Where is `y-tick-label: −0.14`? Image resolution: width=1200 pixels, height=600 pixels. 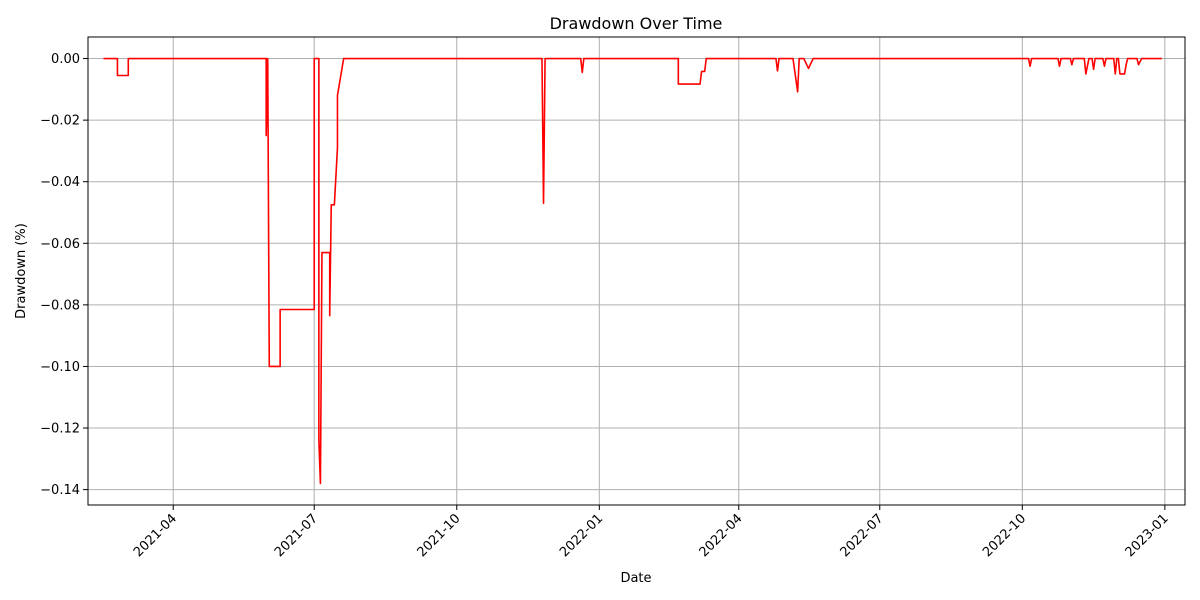 y-tick-label: −0.14 is located at coordinates (60, 490).